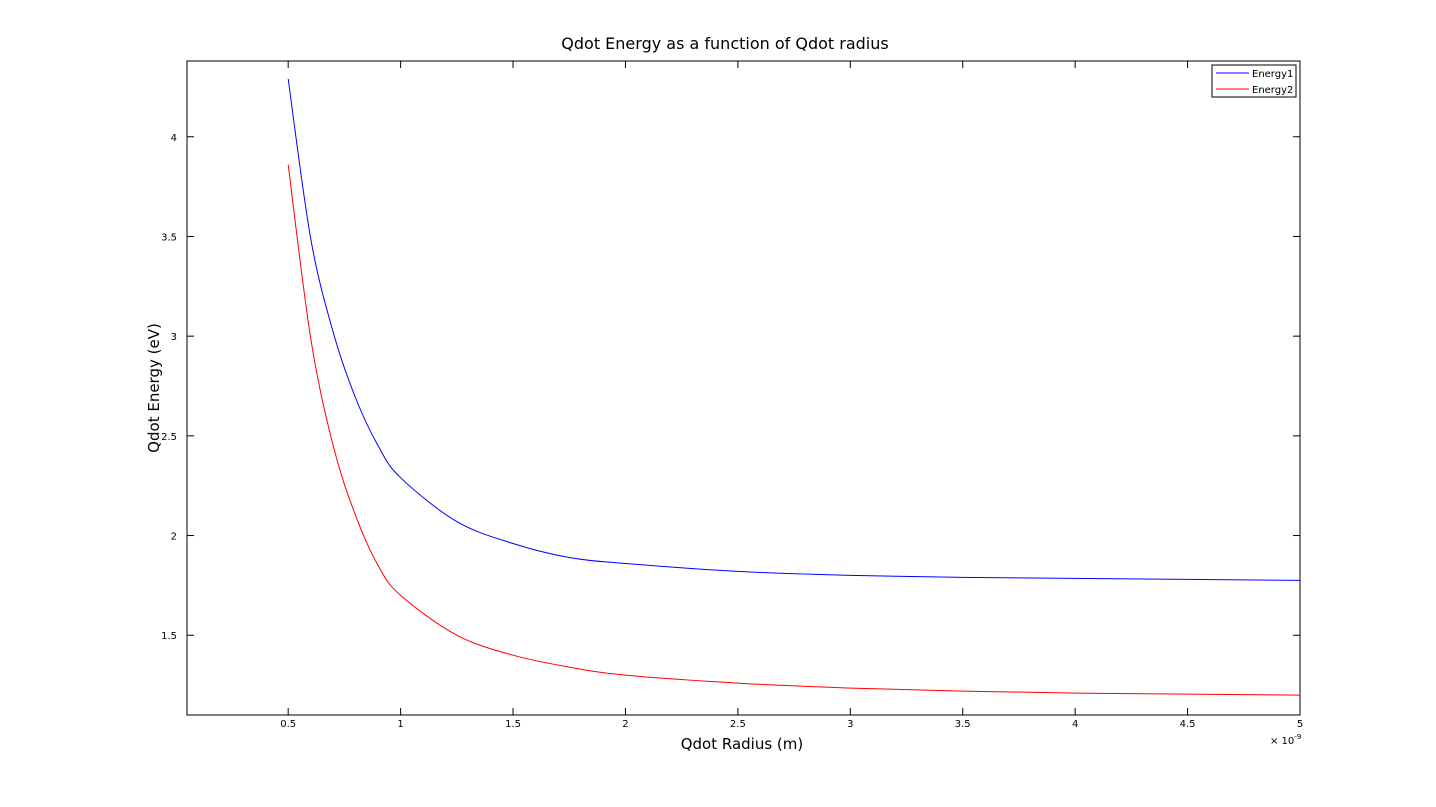 The width and height of the screenshot is (1436, 807). What do you see at coordinates (174, 537) in the screenshot?
I see `y-tick-label: 2` at bounding box center [174, 537].